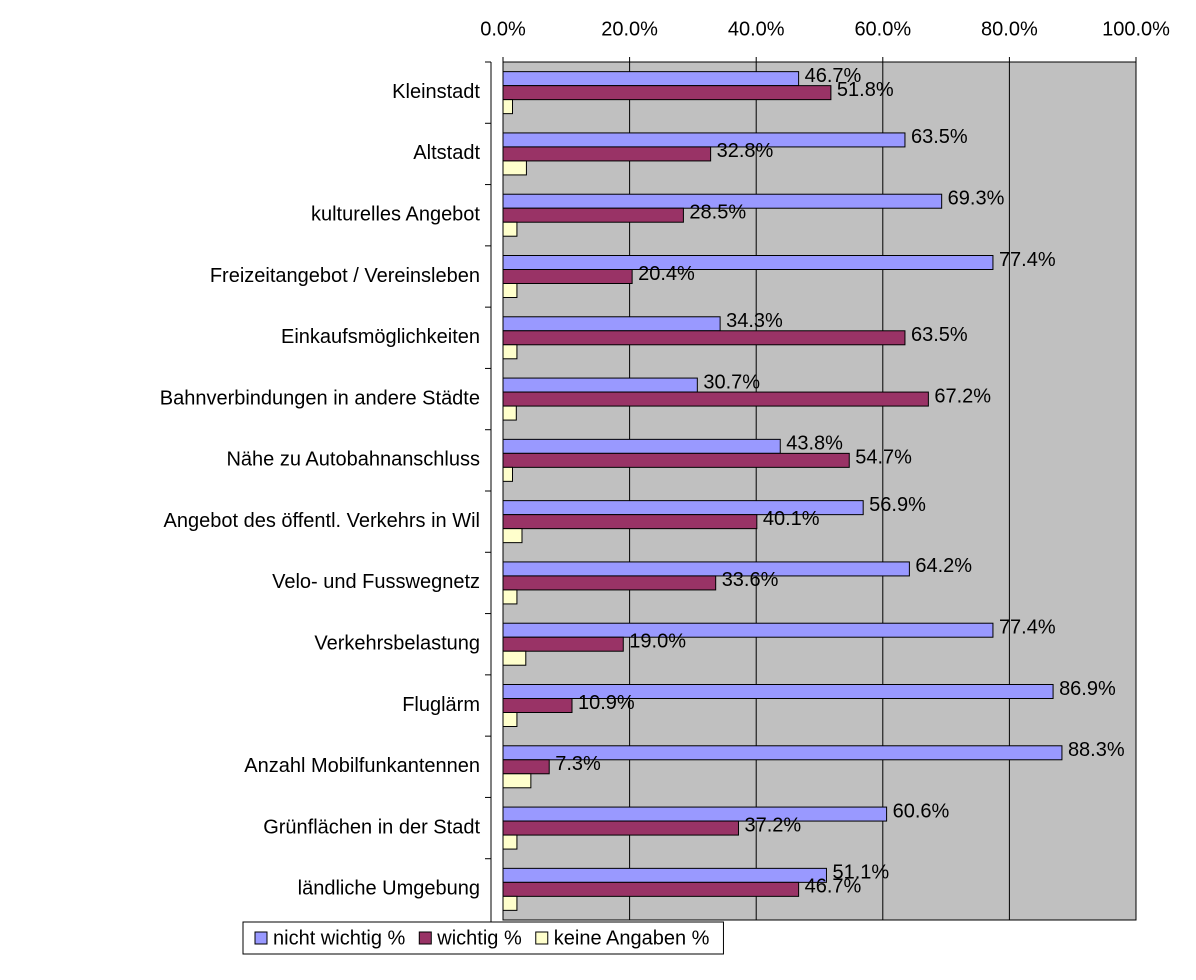 This screenshot has width=1196, height=980. I want to click on data-label: 67.2%, so click(962, 396).